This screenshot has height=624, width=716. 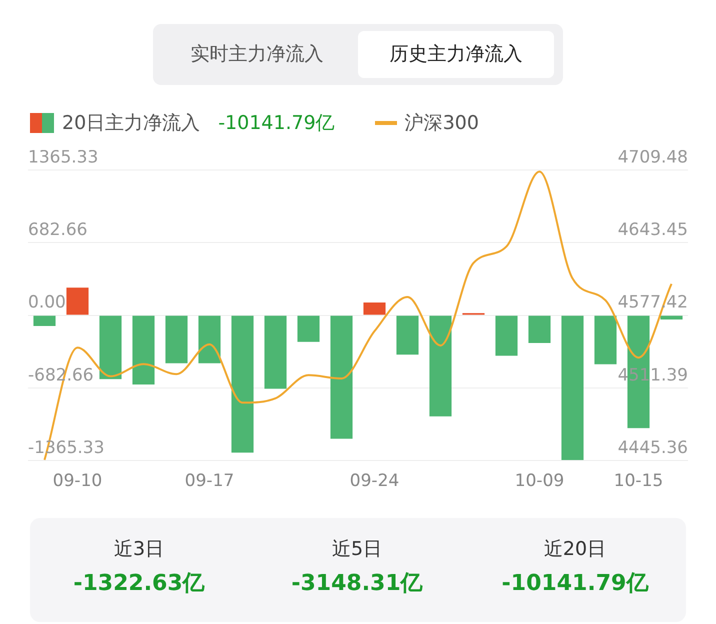 I want to click on y2-tick-label: 4709.48, so click(x=653, y=157).